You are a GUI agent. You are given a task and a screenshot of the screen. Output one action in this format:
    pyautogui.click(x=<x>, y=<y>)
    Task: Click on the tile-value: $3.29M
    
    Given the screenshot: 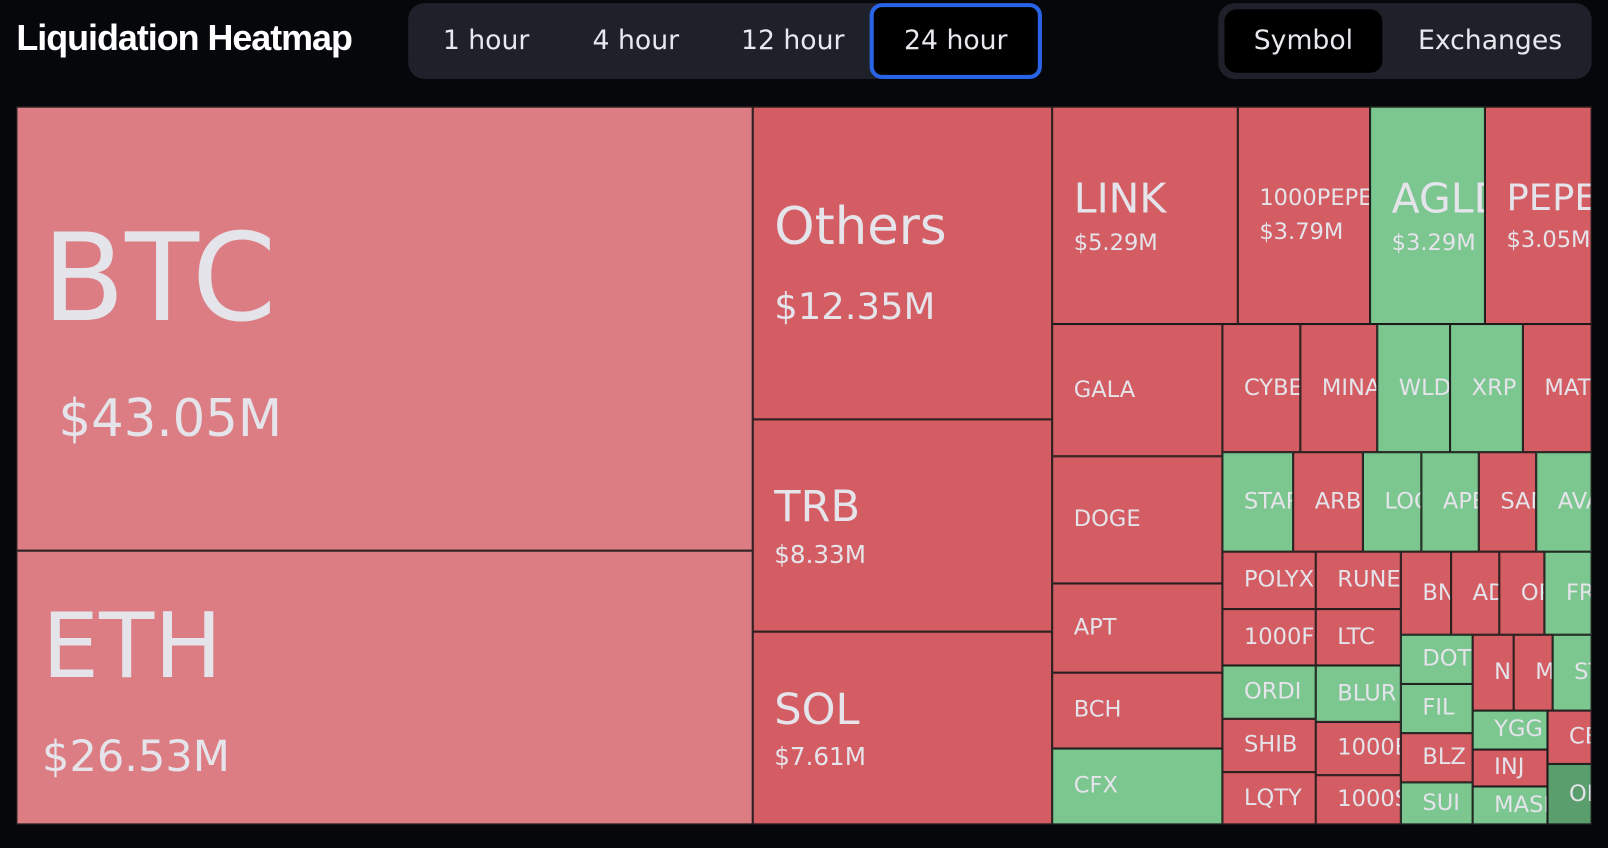 What is the action you would take?
    pyautogui.click(x=1433, y=243)
    